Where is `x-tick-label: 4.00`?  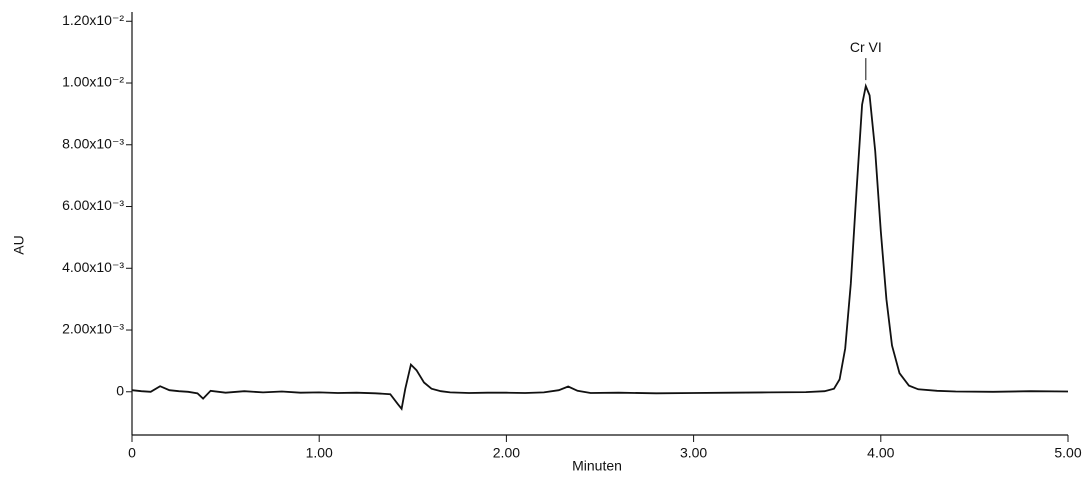 x-tick-label: 4.00 is located at coordinates (880, 453).